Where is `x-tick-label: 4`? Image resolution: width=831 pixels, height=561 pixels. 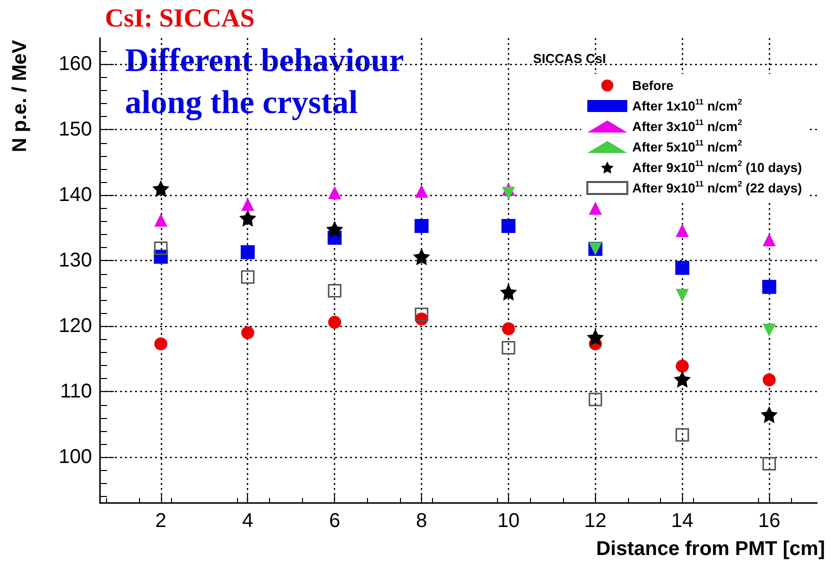
x-tick-label: 4 is located at coordinates (248, 521).